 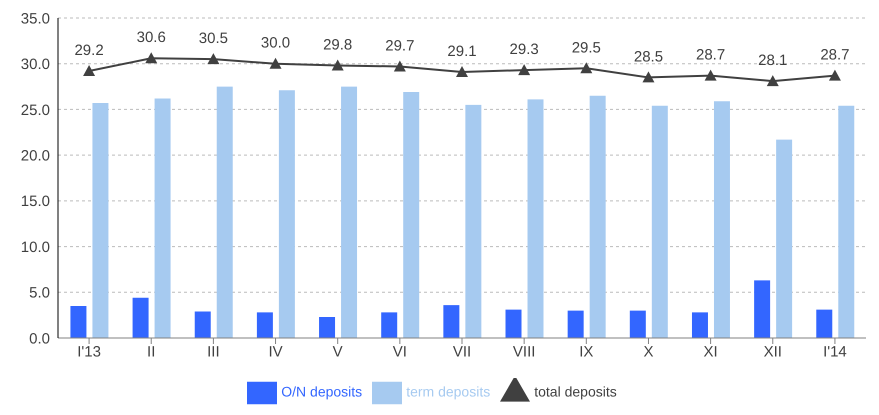 I want to click on y-tick-label: 25.0, so click(x=35, y=110).